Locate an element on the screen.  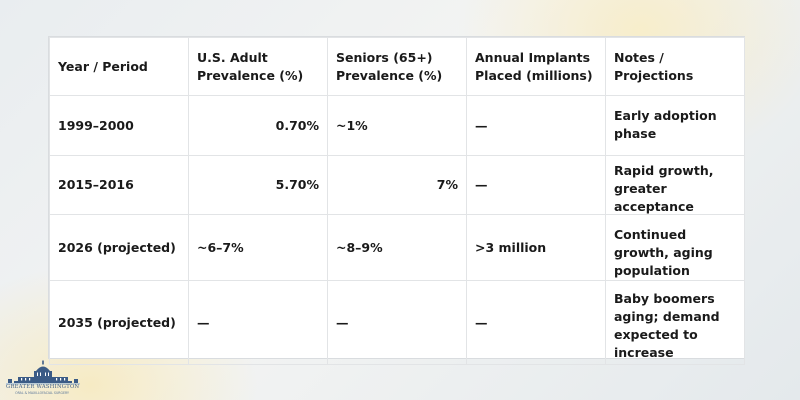
cell-annual-implants: >3 million is located at coordinates (536, 247).